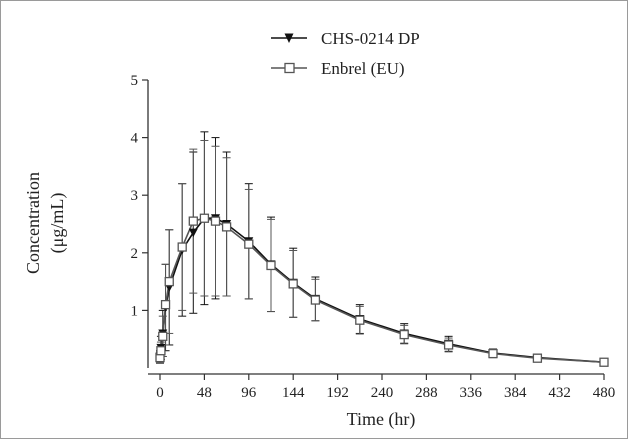 The width and height of the screenshot is (628, 439). What do you see at coordinates (337, 393) in the screenshot?
I see `x-tick-label: 192` at bounding box center [337, 393].